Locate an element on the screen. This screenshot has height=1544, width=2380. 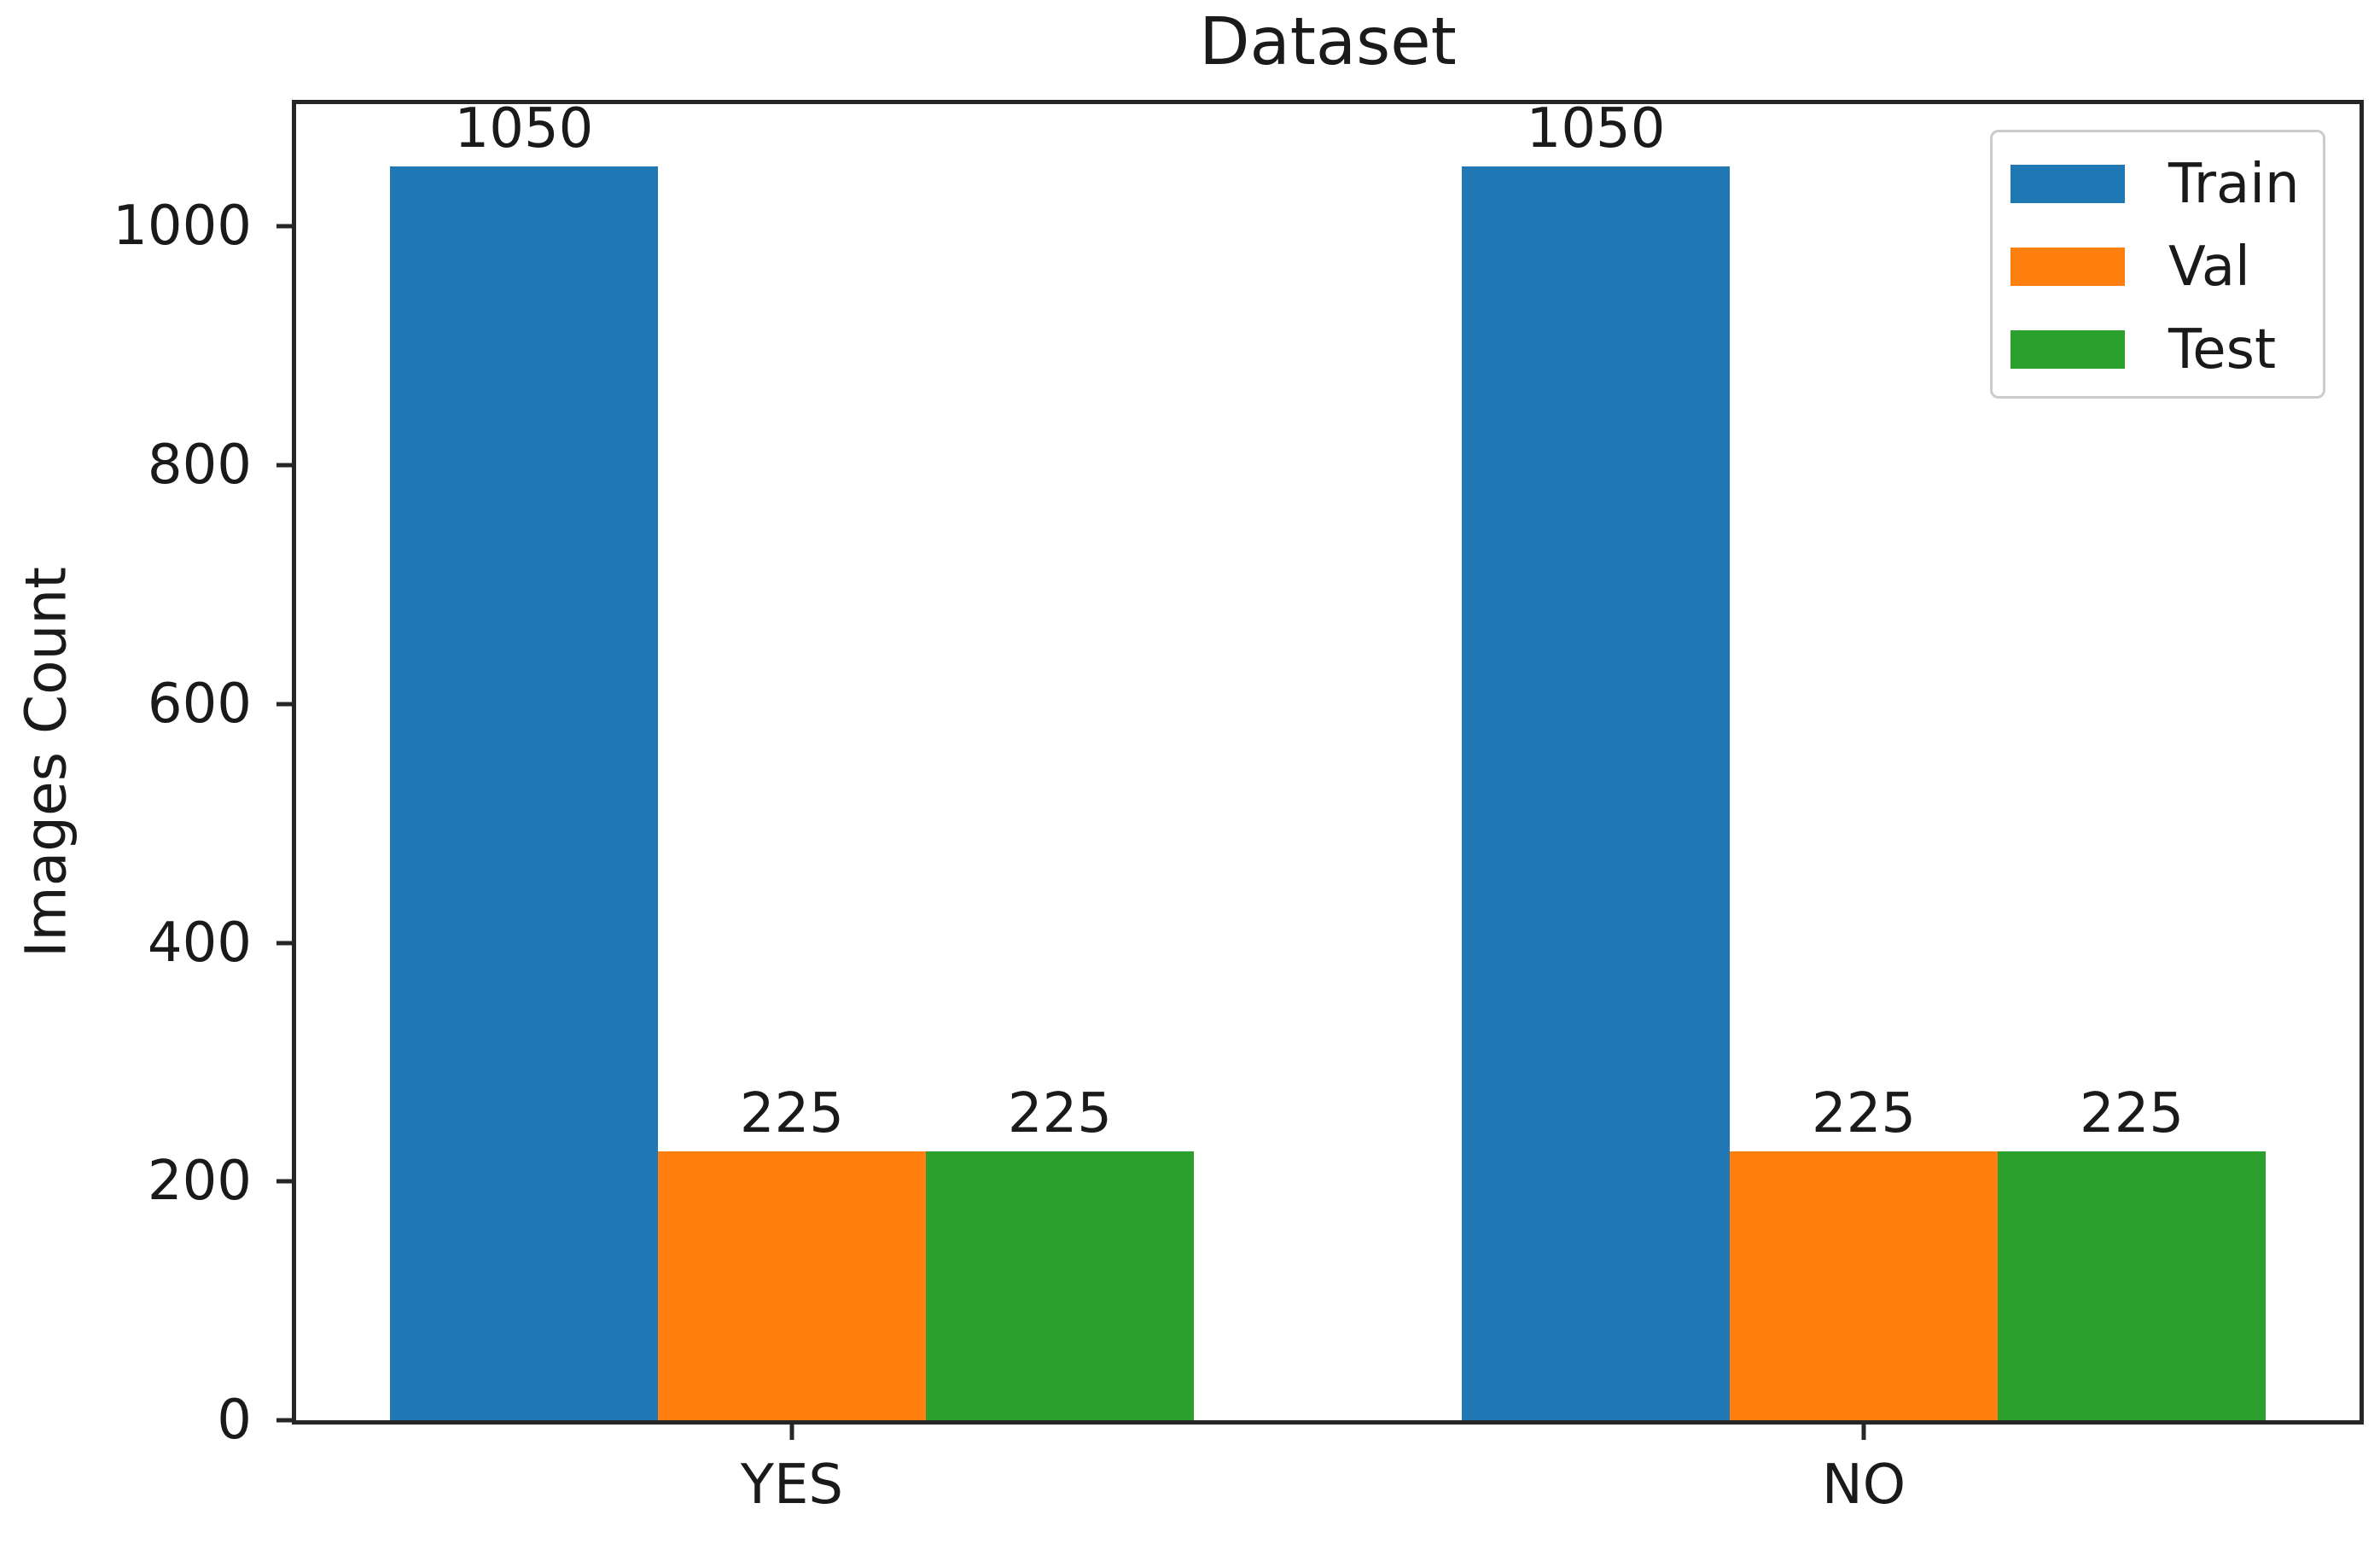
y-tick-label: 600 is located at coordinates (199, 704).